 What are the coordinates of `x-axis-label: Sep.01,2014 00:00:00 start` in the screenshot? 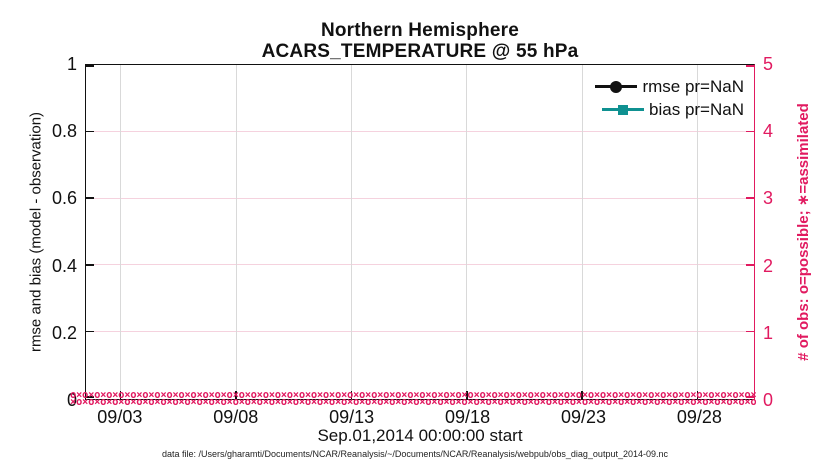 It's located at (420, 435).